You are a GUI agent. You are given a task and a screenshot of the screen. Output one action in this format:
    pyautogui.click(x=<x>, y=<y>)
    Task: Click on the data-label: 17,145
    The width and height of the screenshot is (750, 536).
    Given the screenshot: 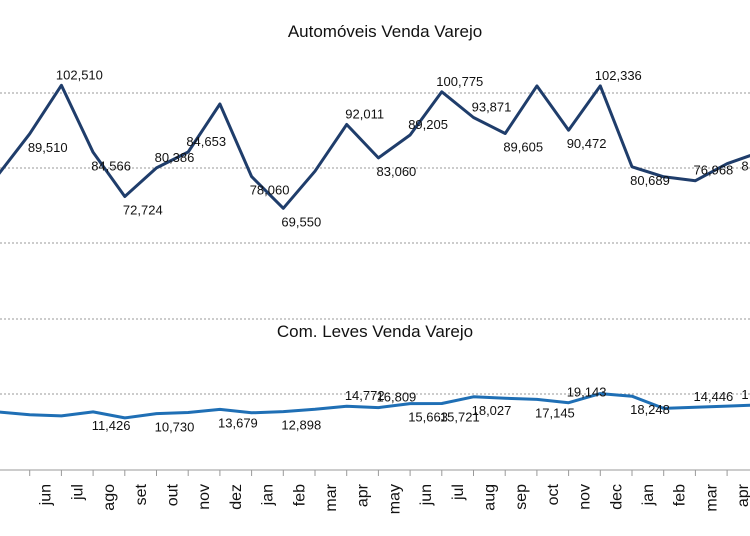 What is the action you would take?
    pyautogui.click(x=555, y=412)
    